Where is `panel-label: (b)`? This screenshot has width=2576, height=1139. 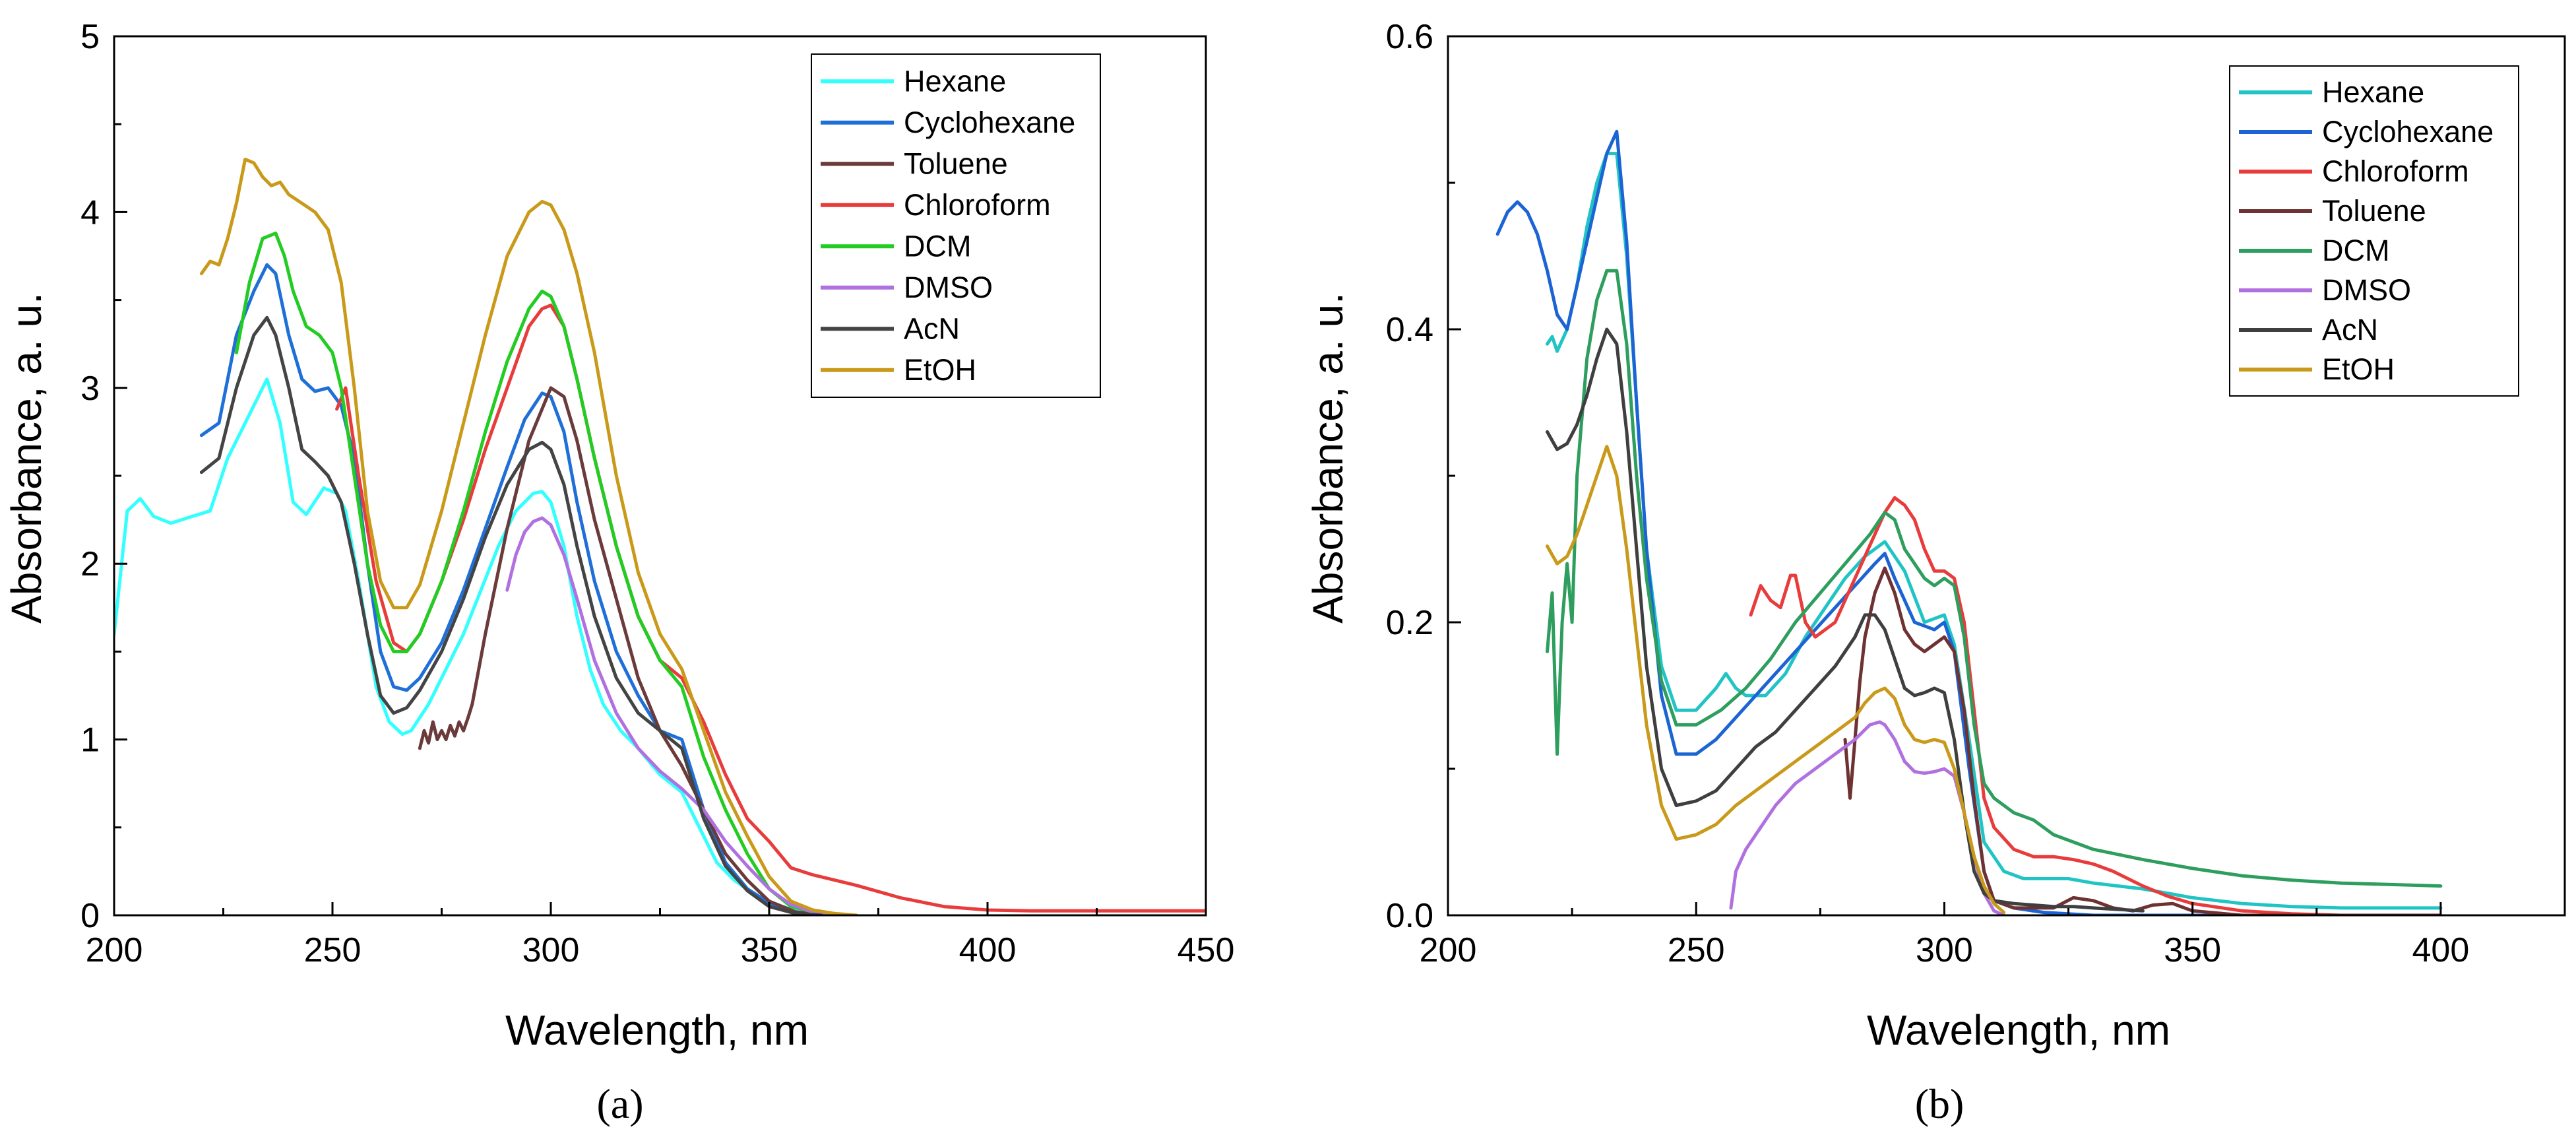
panel-label: (b) is located at coordinates (1940, 1103).